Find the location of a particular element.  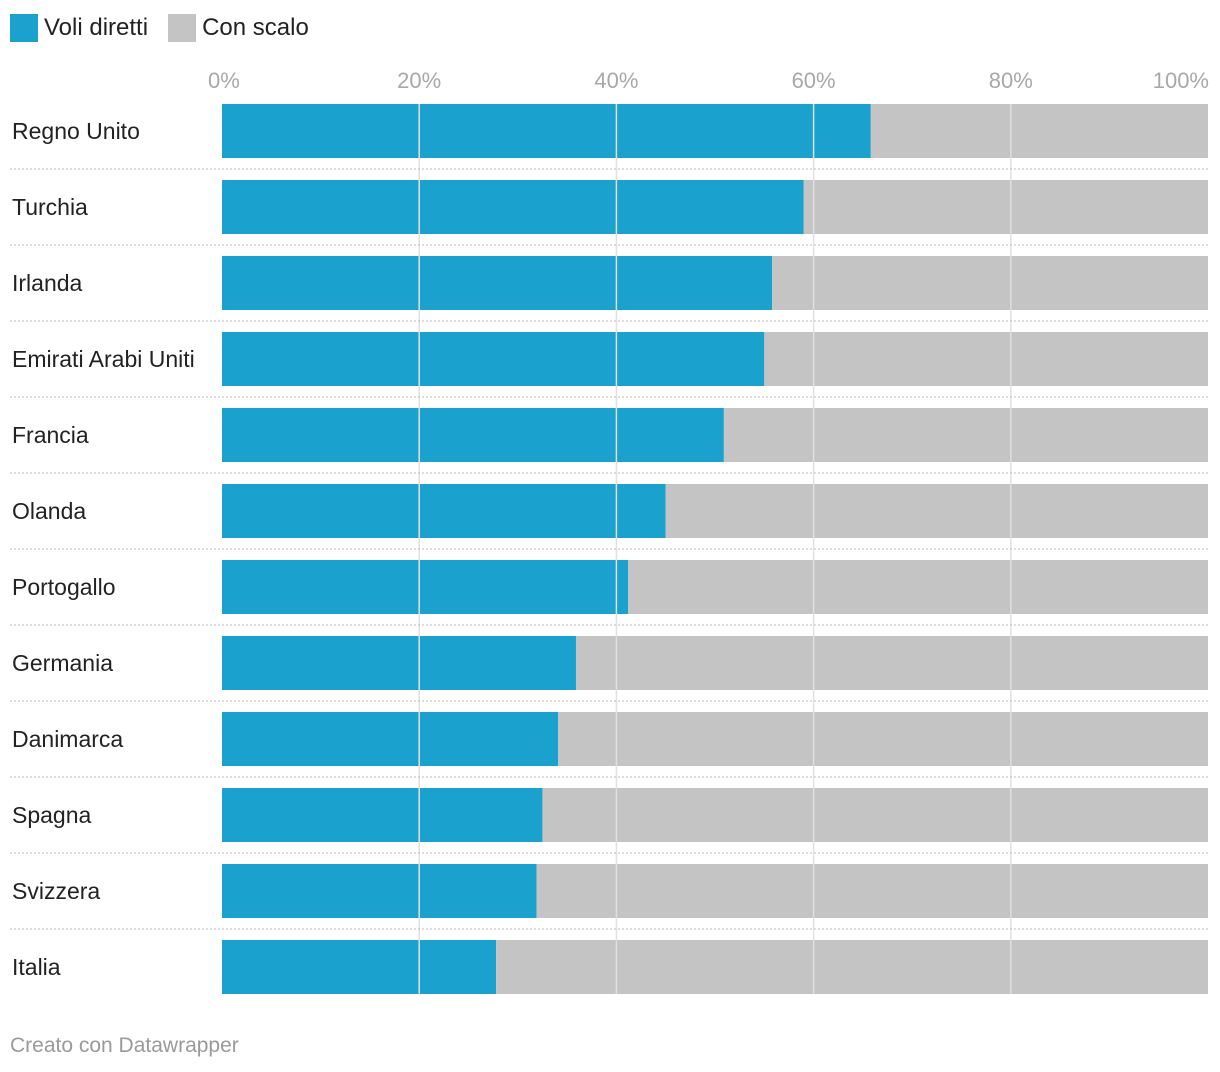

legend-item-connection: Con scalo is located at coordinates (238, 28).